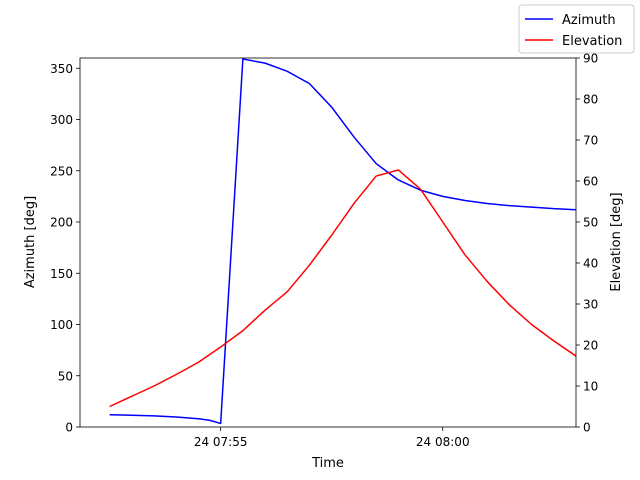 This screenshot has height=480, width=640. I want to click on right-tick-label: 10, so click(590, 387).